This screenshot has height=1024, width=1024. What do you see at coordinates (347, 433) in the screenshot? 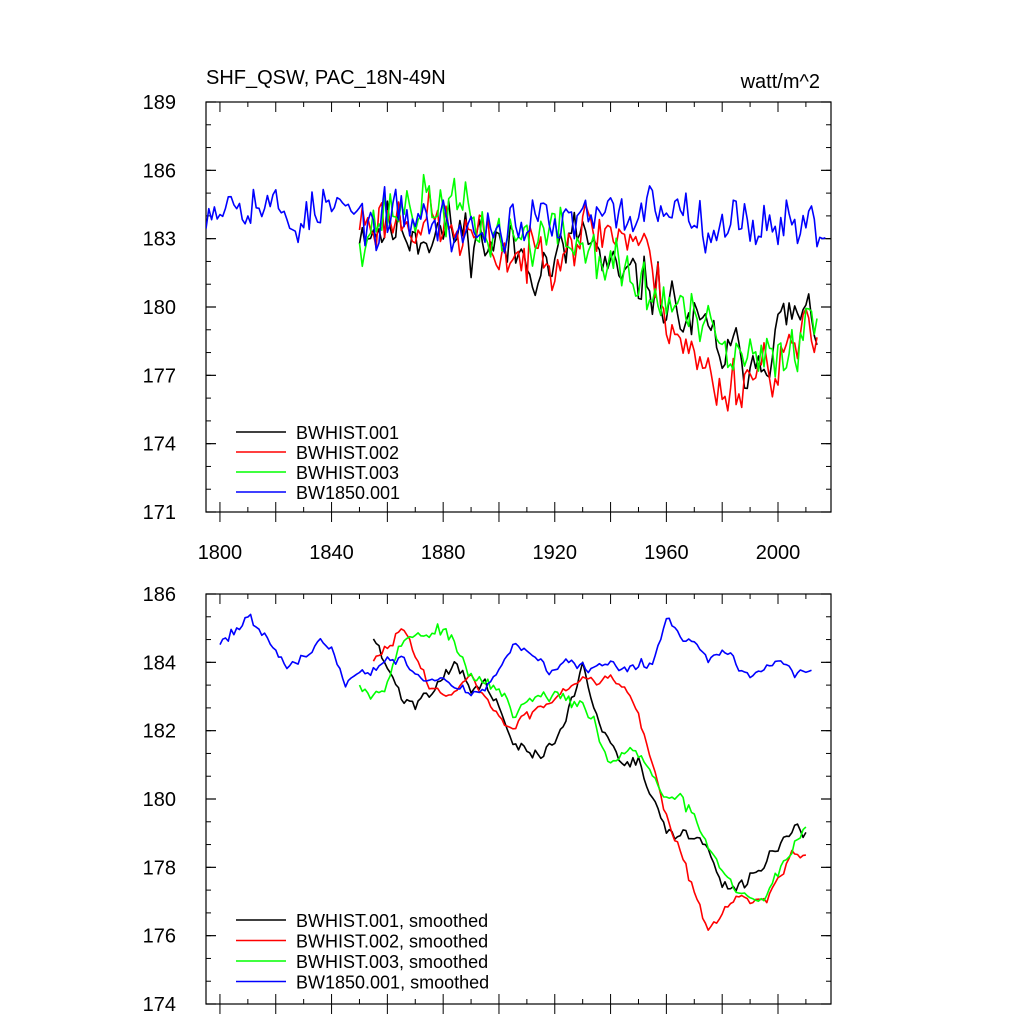
I see `legend-label: BWHIST.001` at bounding box center [347, 433].